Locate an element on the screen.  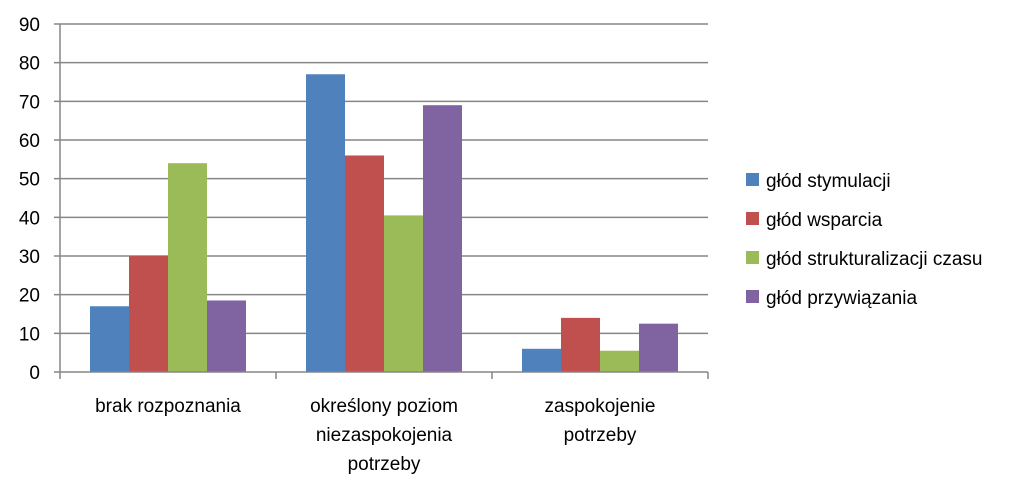
legend-label: głód stymulacji is located at coordinates (828, 181).